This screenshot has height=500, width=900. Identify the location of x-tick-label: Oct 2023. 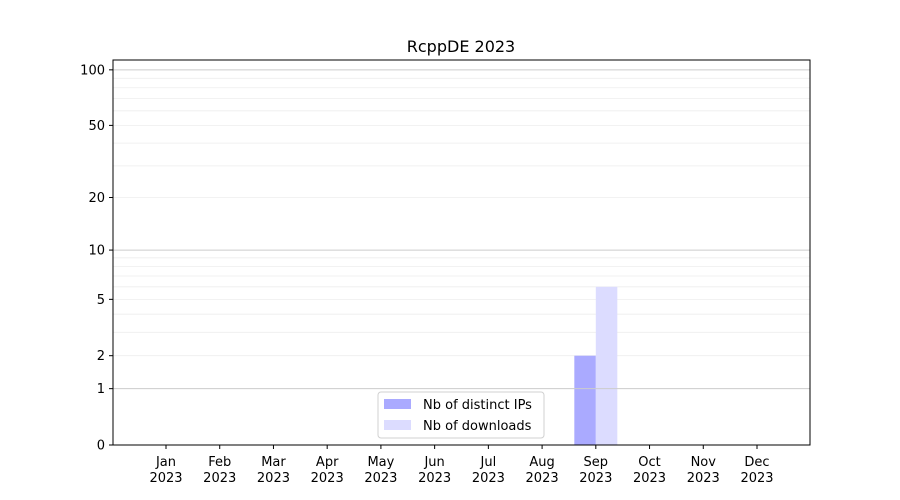
(649, 470).